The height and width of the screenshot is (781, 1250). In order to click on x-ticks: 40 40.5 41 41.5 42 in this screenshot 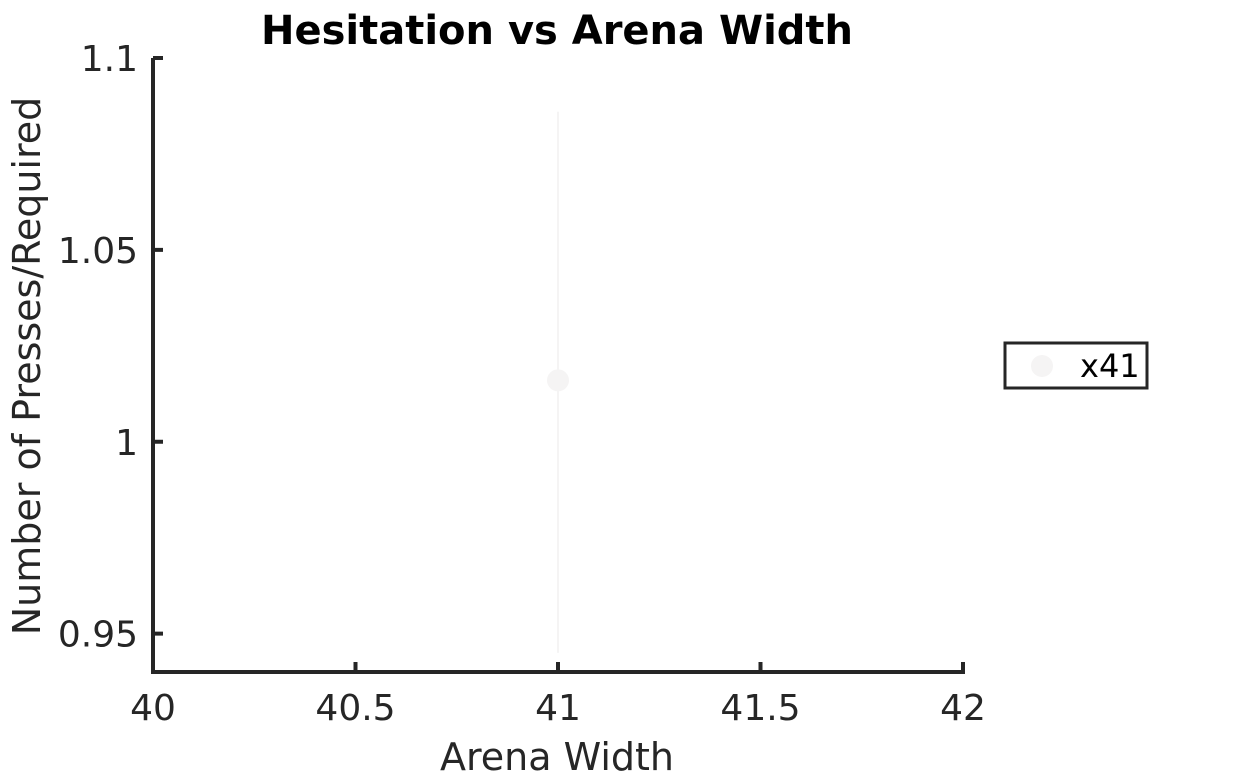, I will do `click(558, 695)`.